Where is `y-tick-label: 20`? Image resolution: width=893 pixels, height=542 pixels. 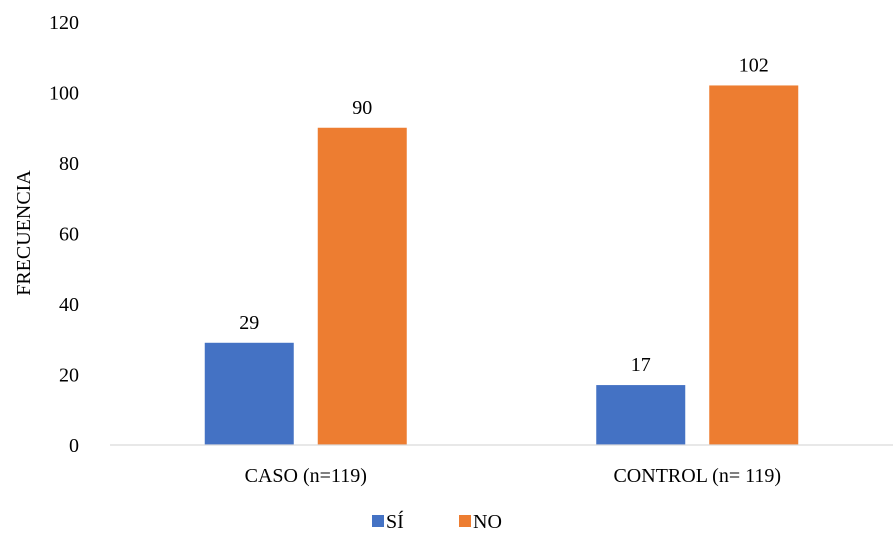 y-tick-label: 20 is located at coordinates (69, 376).